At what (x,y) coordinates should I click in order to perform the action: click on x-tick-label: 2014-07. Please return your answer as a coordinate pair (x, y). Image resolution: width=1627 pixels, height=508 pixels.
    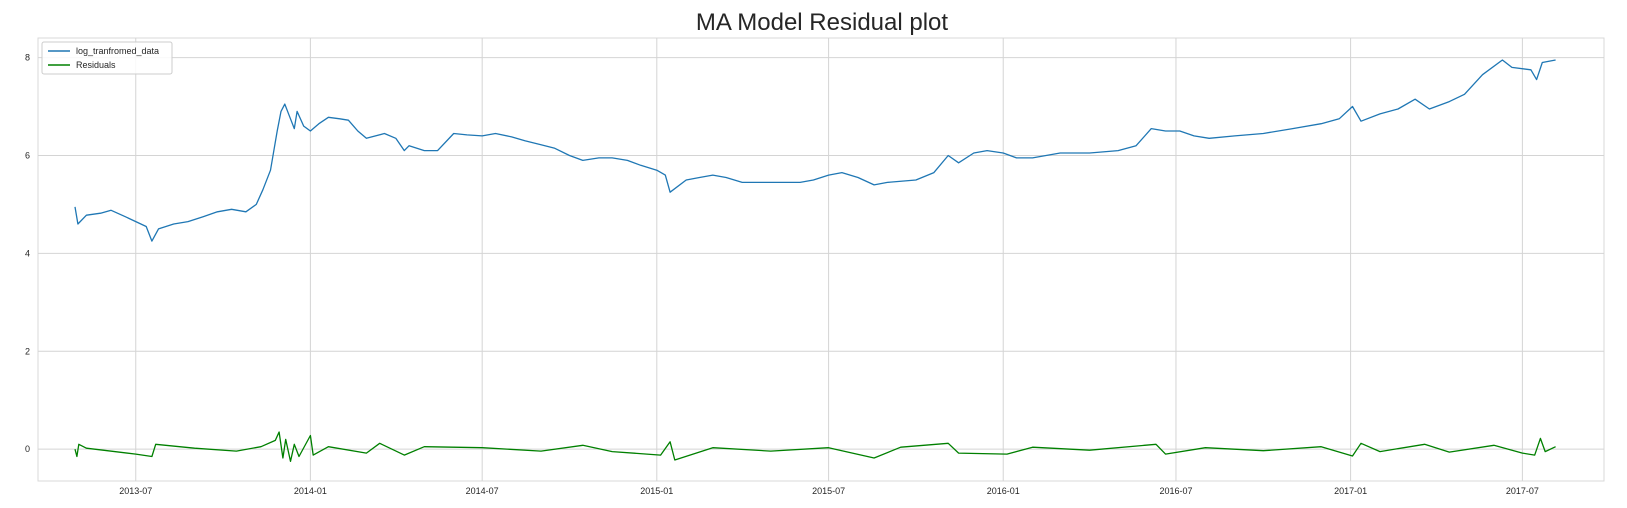
    Looking at the image, I should click on (482, 491).